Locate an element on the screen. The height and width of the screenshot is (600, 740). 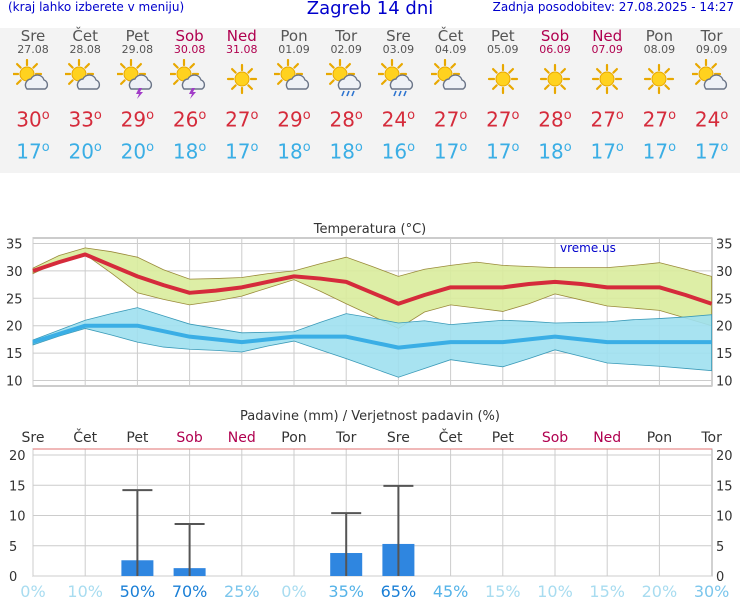
max-temperature: 33o is located at coordinates (85, 119).